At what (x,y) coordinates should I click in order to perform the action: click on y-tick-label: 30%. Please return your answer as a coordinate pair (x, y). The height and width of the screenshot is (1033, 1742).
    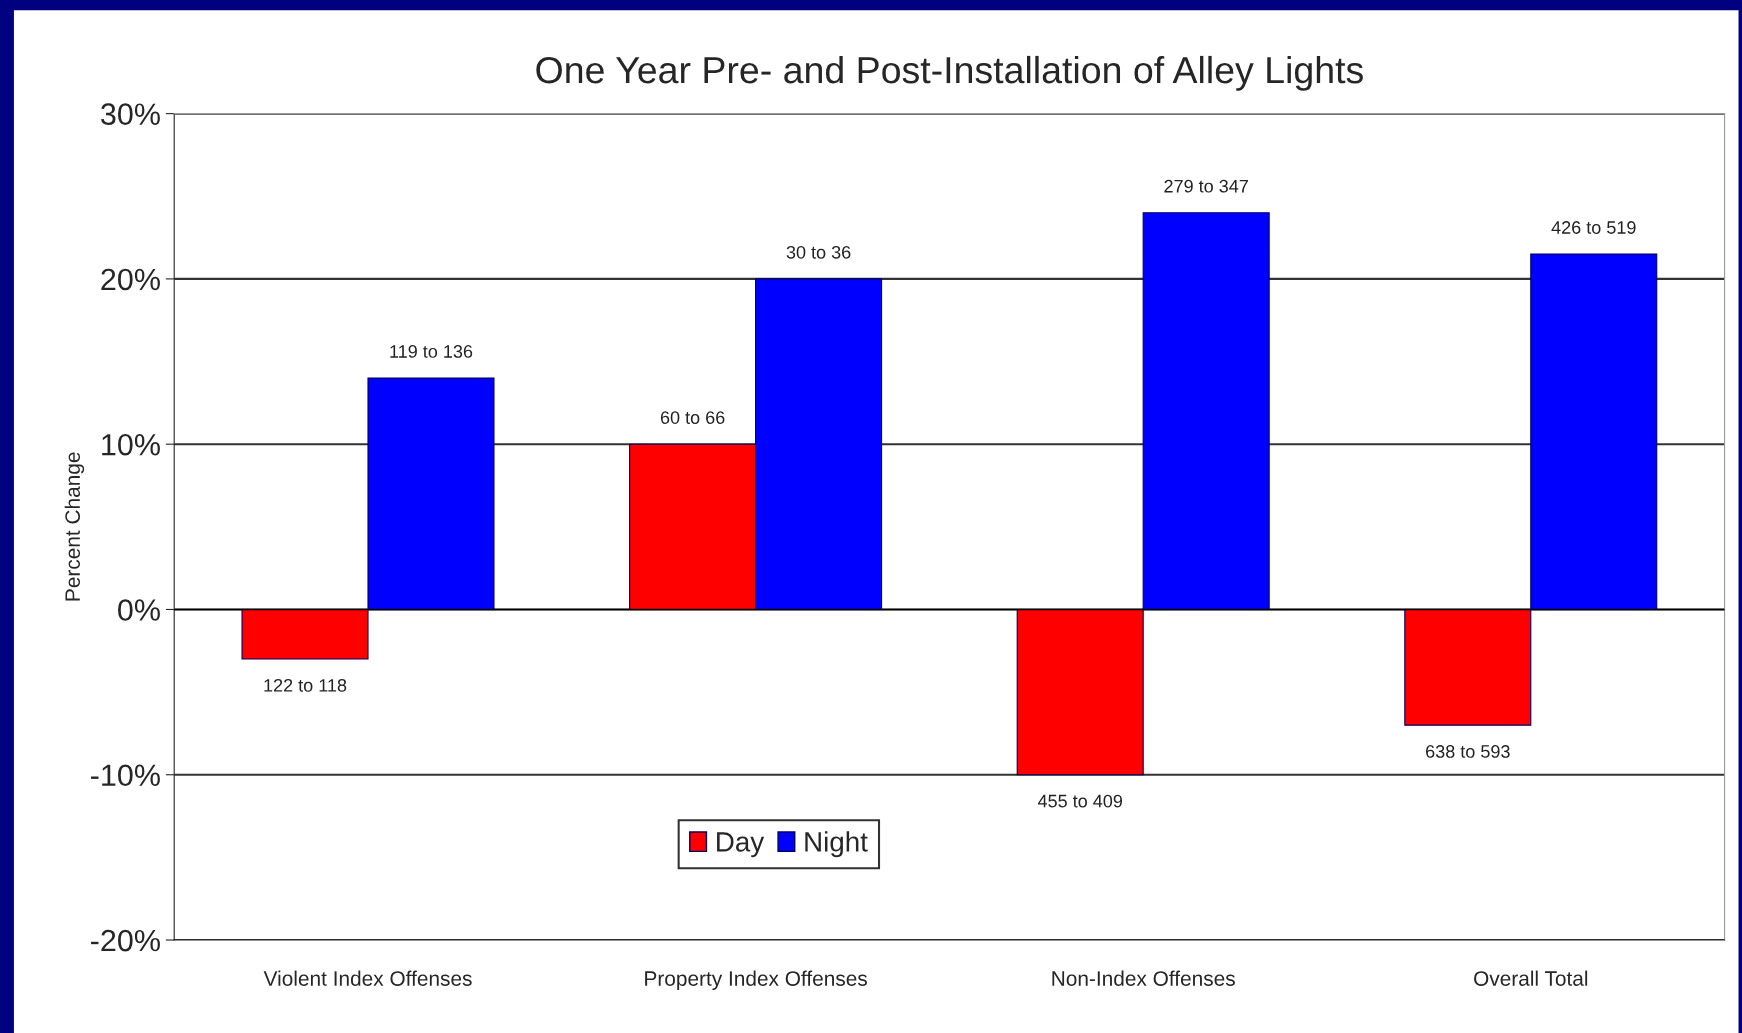
    Looking at the image, I should click on (130, 114).